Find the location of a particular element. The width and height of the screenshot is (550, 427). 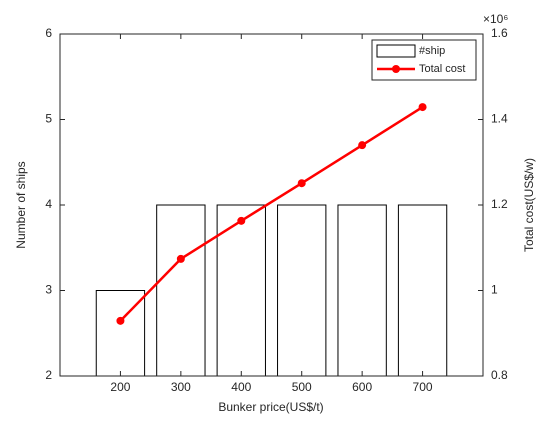

x-tick-label: 300 is located at coordinates (181, 387).